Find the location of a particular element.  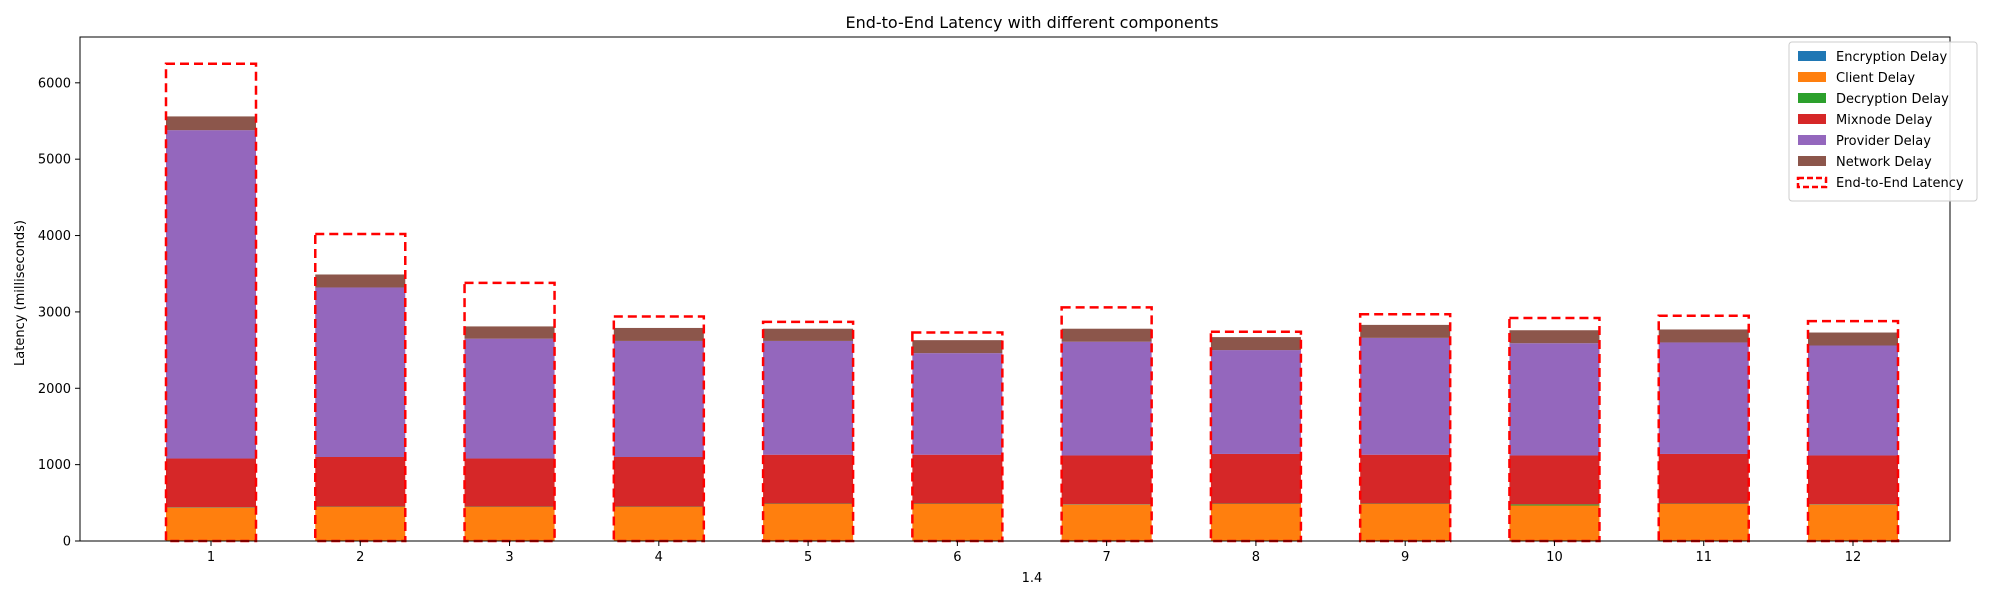

x-tick-label-10: 10 is located at coordinates (1554, 557).